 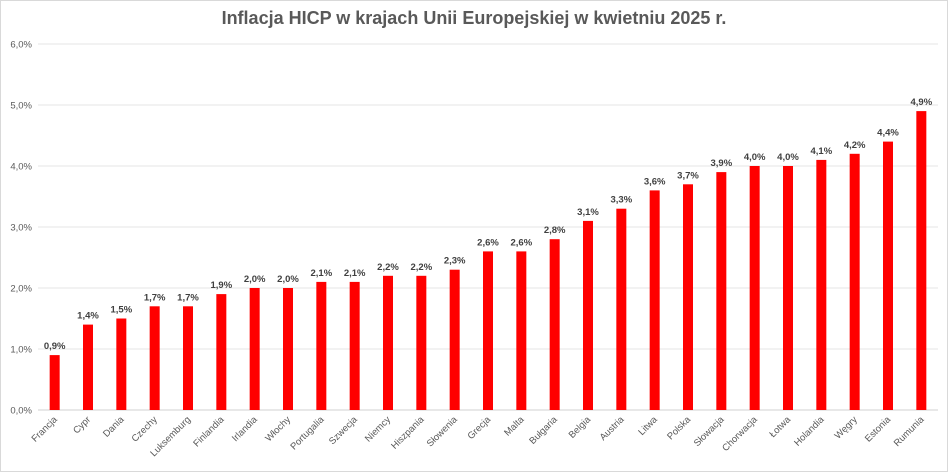 I want to click on y-tick-label: 6,0%, so click(x=21, y=45).